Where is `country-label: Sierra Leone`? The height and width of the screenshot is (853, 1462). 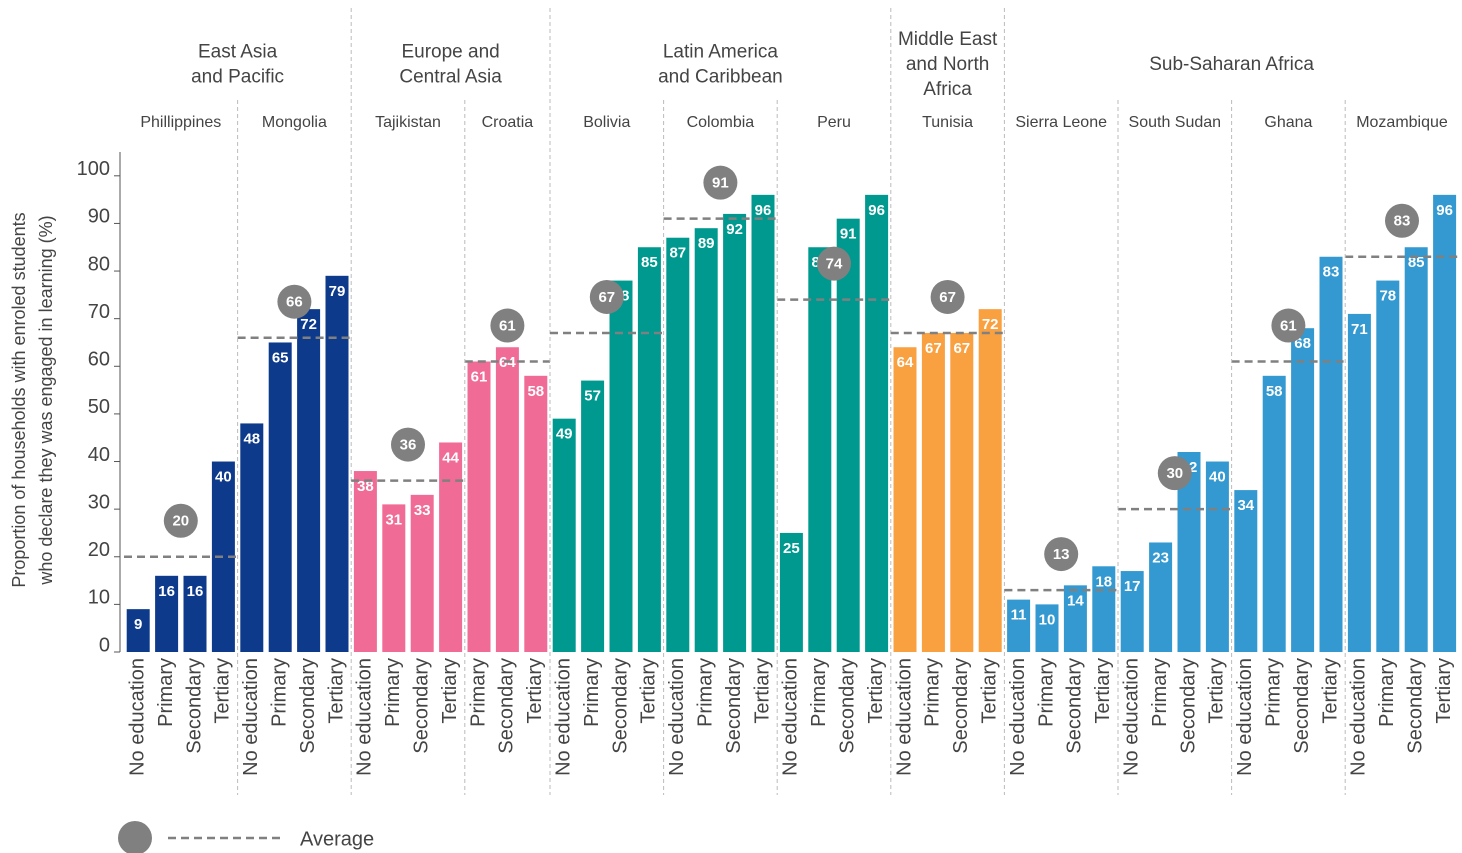
country-label: Sierra Leone is located at coordinates (1061, 122).